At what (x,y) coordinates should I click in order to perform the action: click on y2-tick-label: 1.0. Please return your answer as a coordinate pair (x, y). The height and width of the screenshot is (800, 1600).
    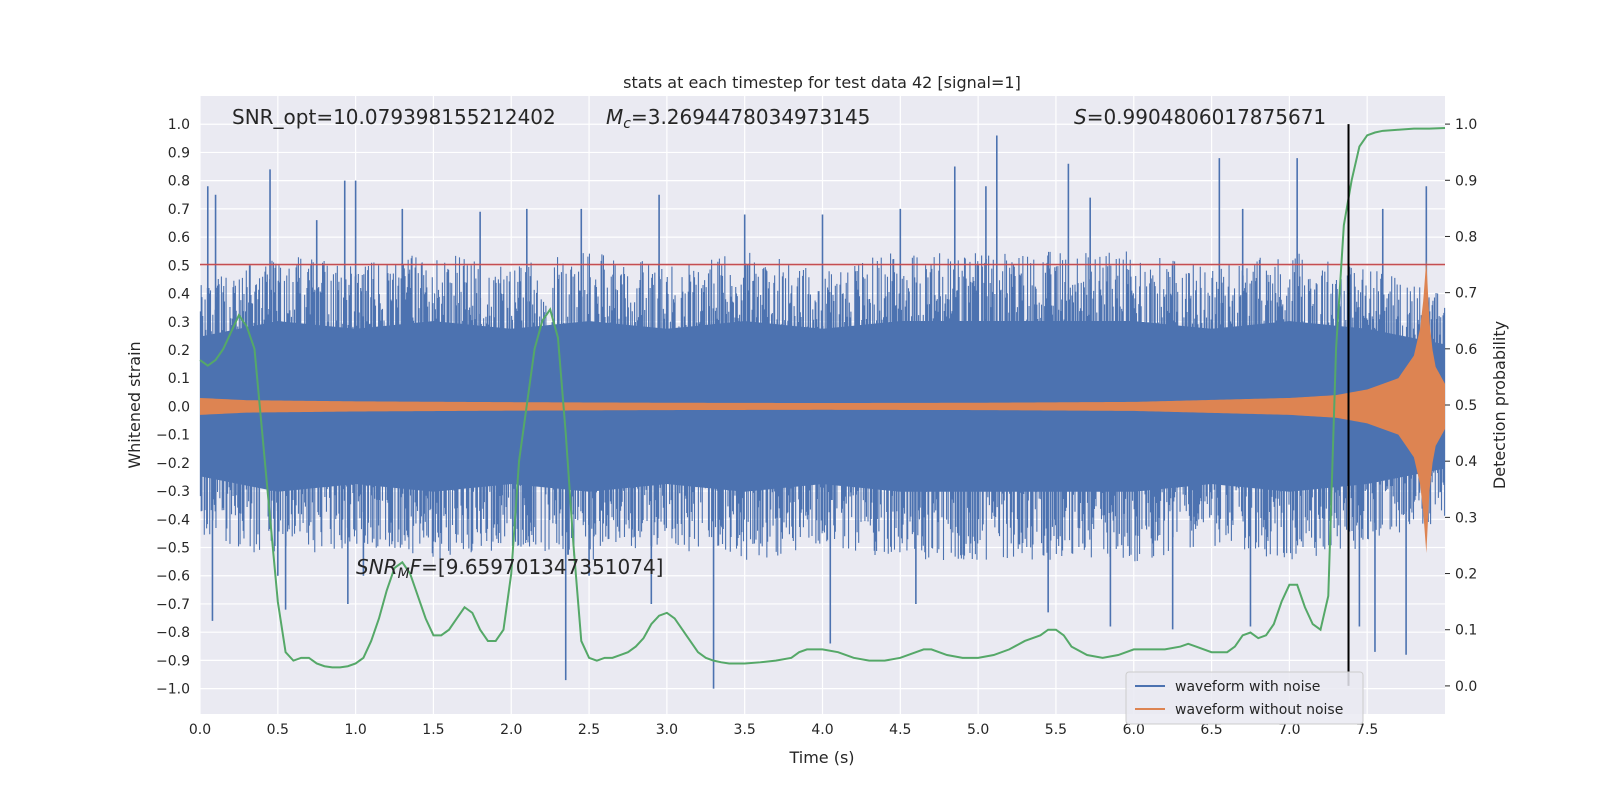
    Looking at the image, I should click on (1466, 125).